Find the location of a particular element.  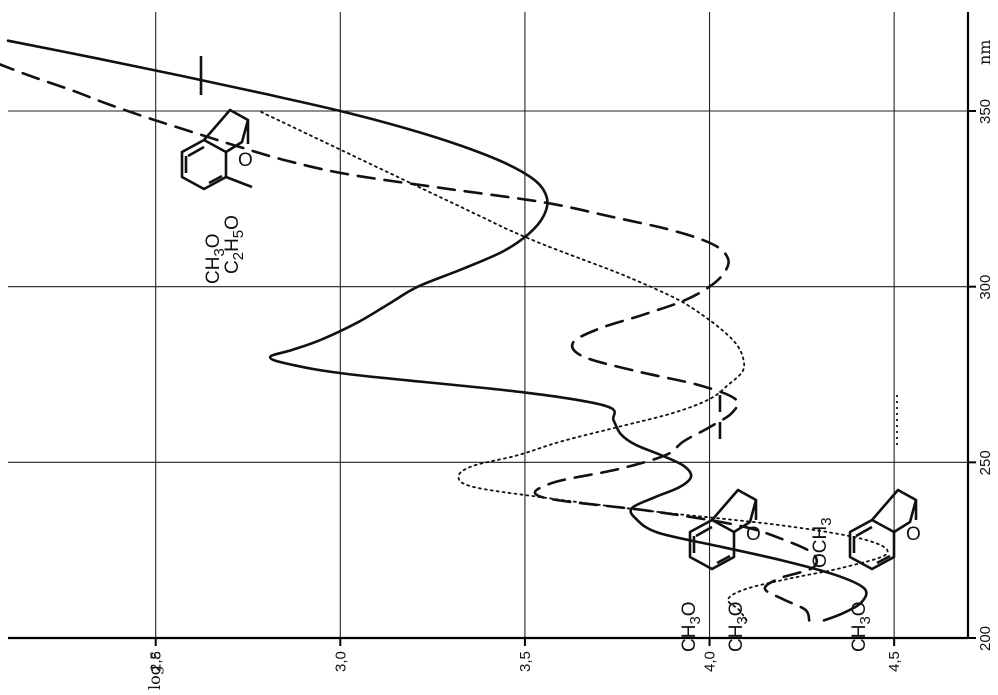

svg-text: C2H5O is located at coordinates (234, 244).